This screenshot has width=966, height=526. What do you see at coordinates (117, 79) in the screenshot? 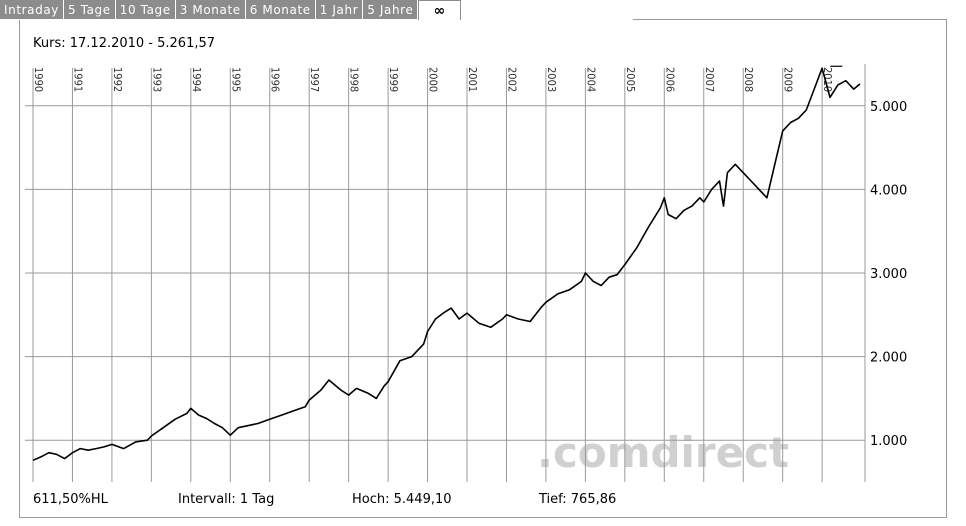
I see `year-label: 1992` at bounding box center [117, 79].